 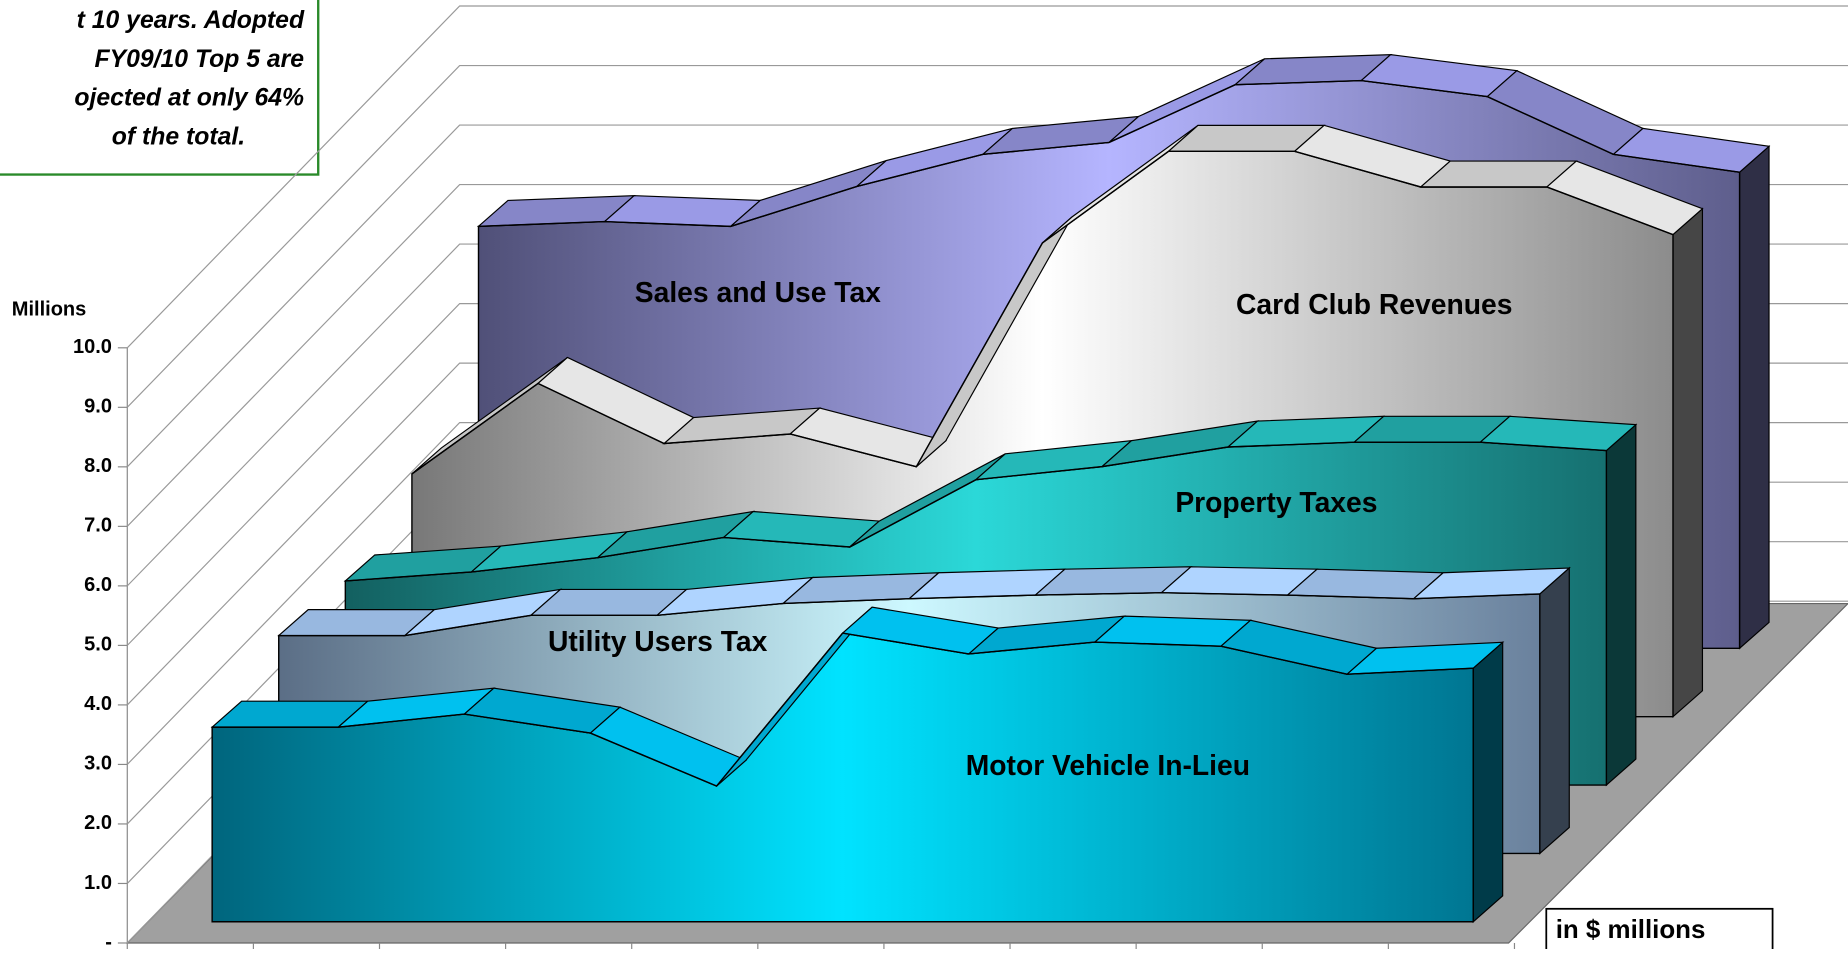 I want to click on y-tick-label: 7.0, so click(x=98, y=526).